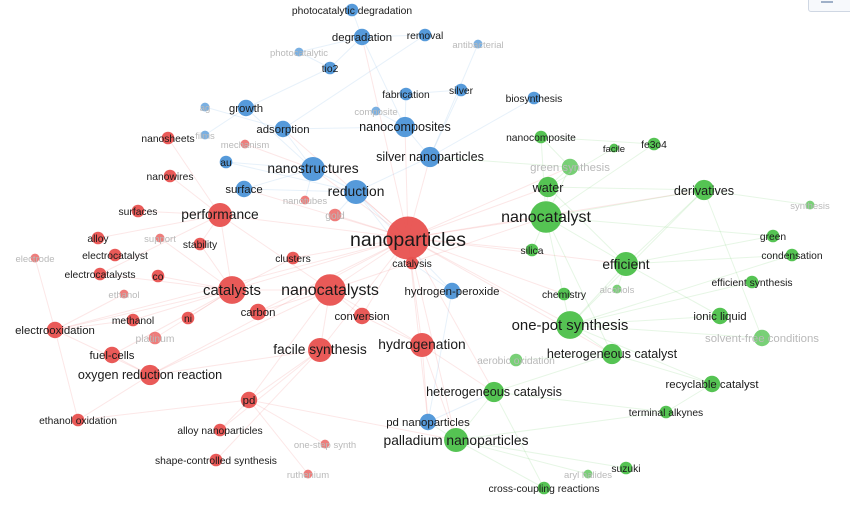 The width and height of the screenshot is (850, 509). What do you see at coordinates (425, 35) in the screenshot?
I see `node-removal` at bounding box center [425, 35].